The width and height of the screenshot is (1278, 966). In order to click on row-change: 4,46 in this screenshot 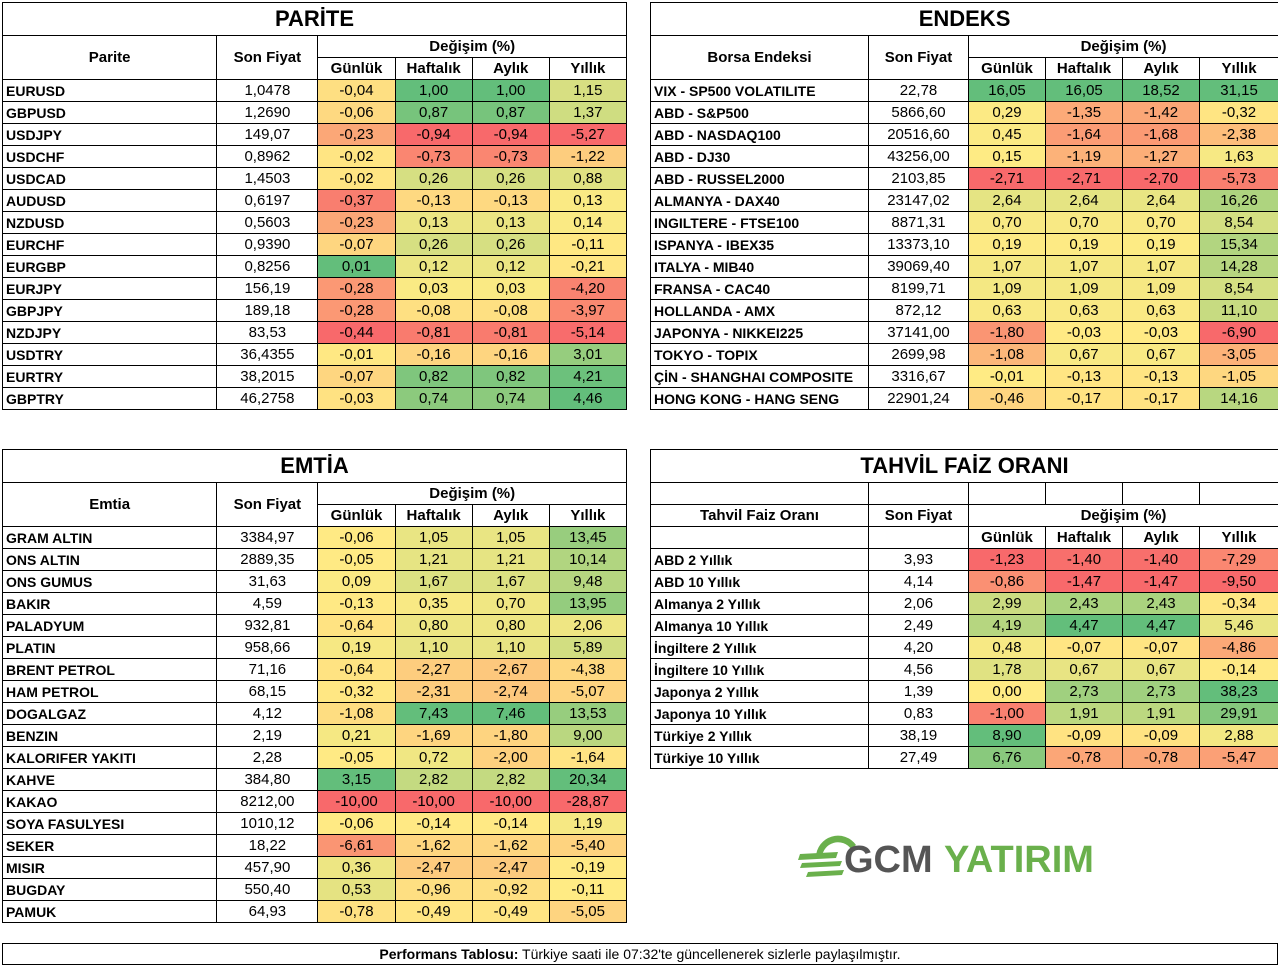, I will do `click(588, 398)`.